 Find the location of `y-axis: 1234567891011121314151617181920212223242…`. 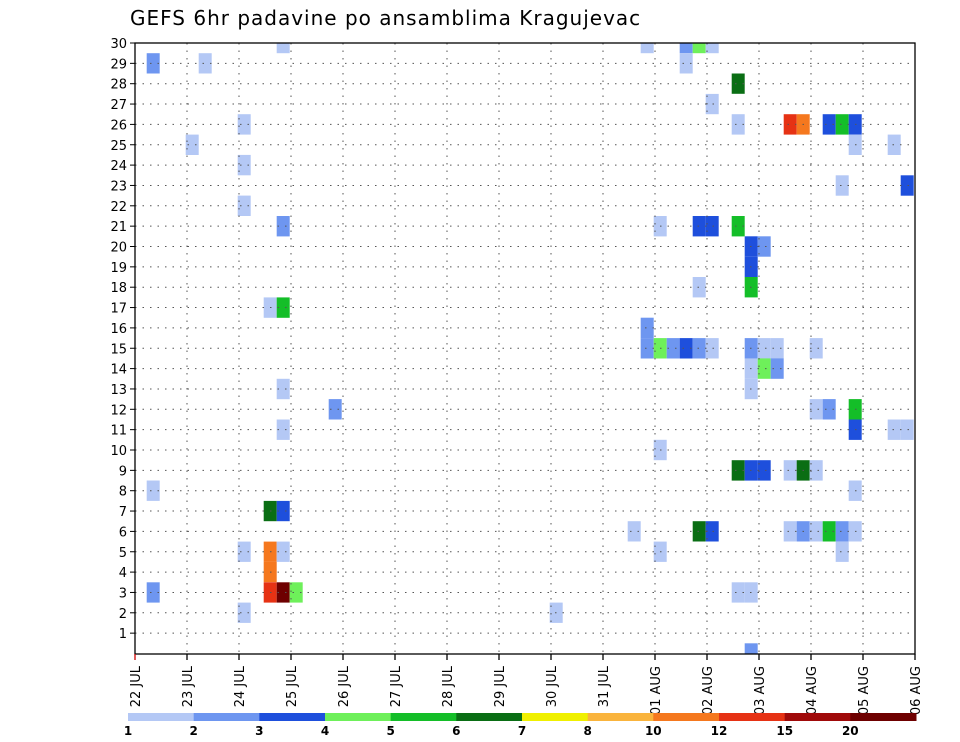

y-axis: 1234567891011121314151617181920212223242… is located at coordinates (122, 339).